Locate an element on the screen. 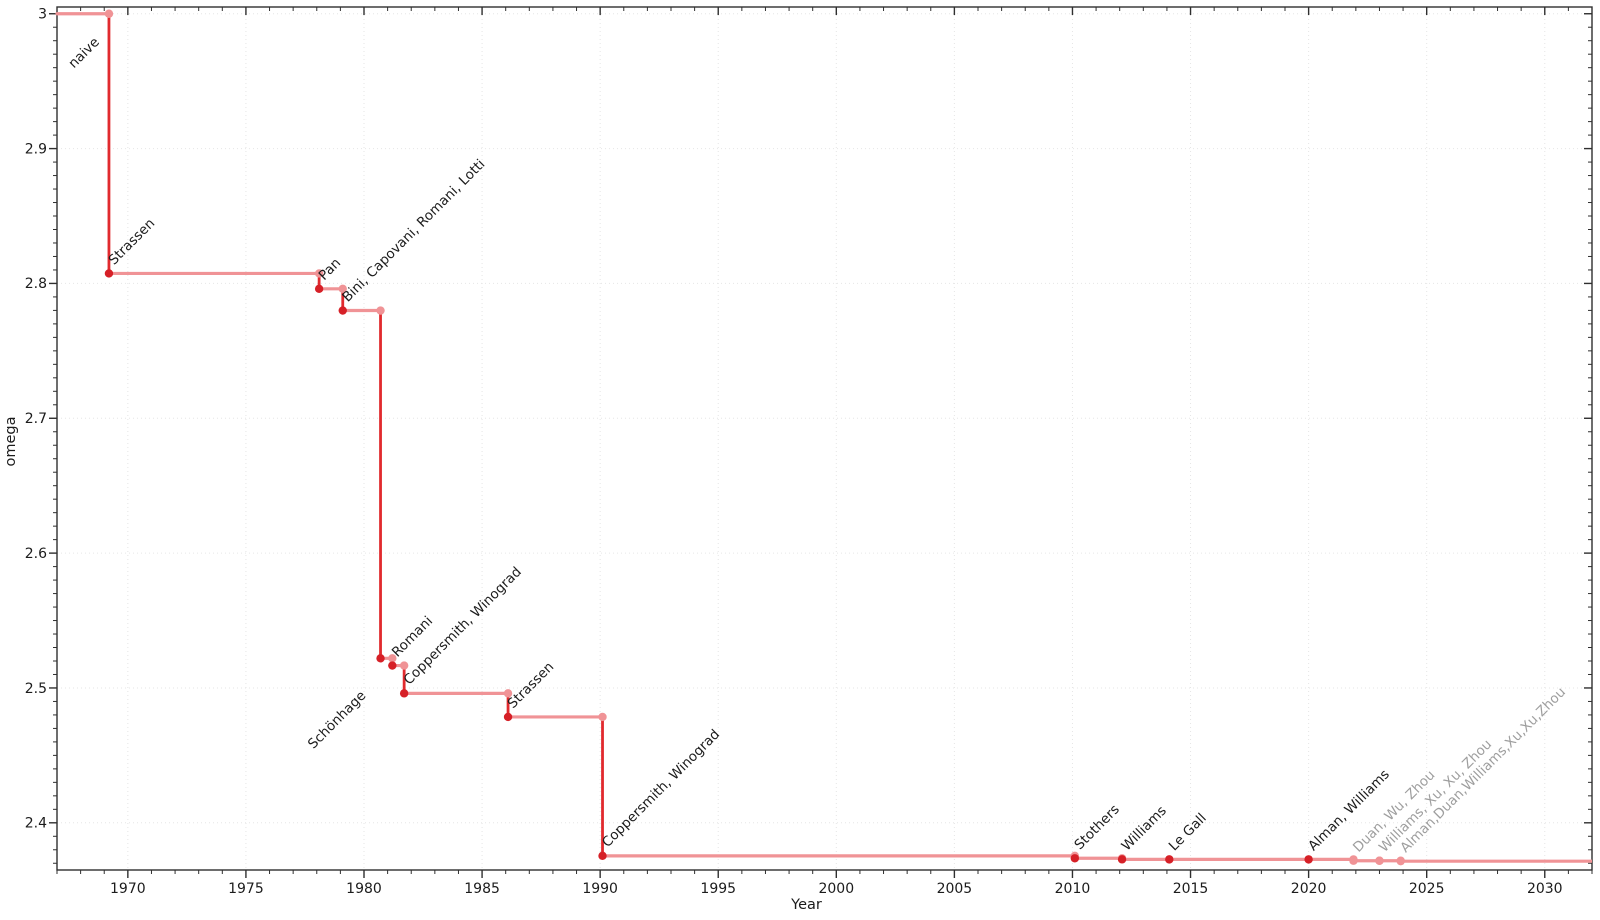 The width and height of the screenshot is (1600, 920). corner-point-sch-nhage is located at coordinates (380, 310).